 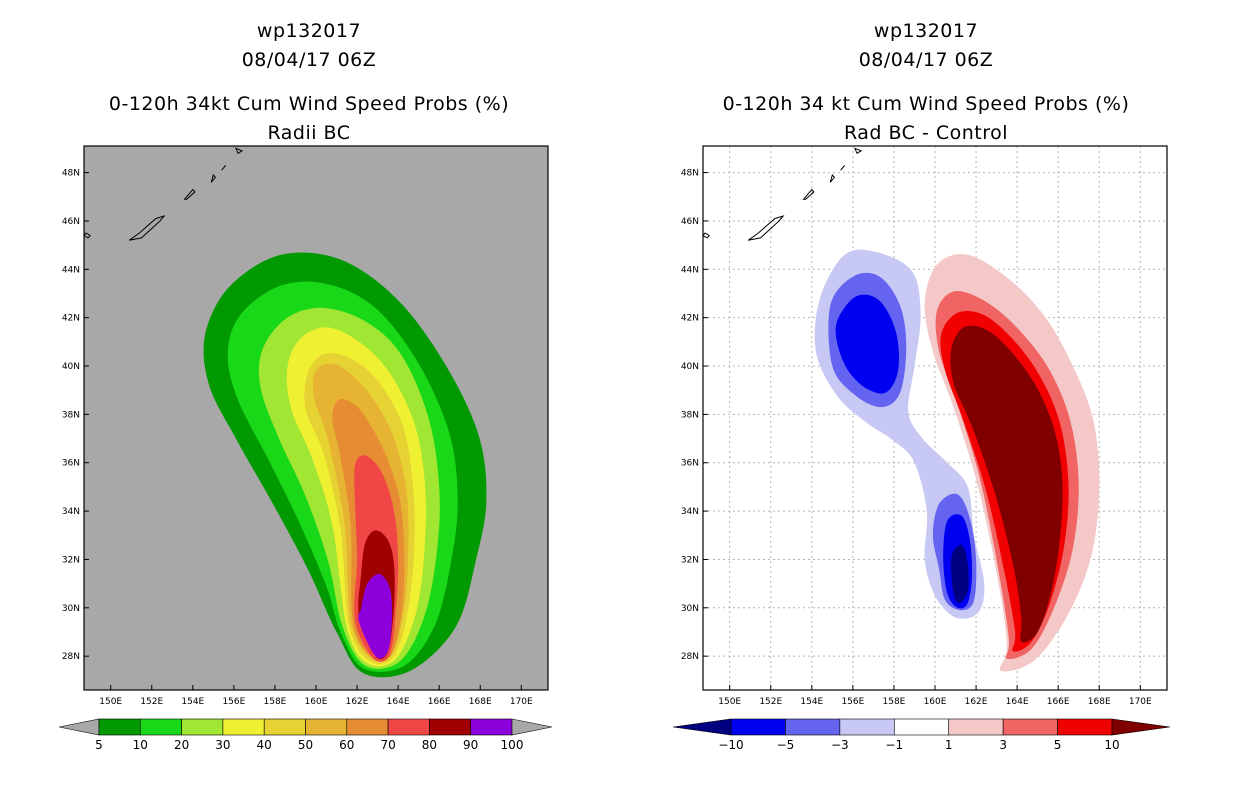 What do you see at coordinates (71, 415) in the screenshot?
I see `y-tick-label: 38N` at bounding box center [71, 415].